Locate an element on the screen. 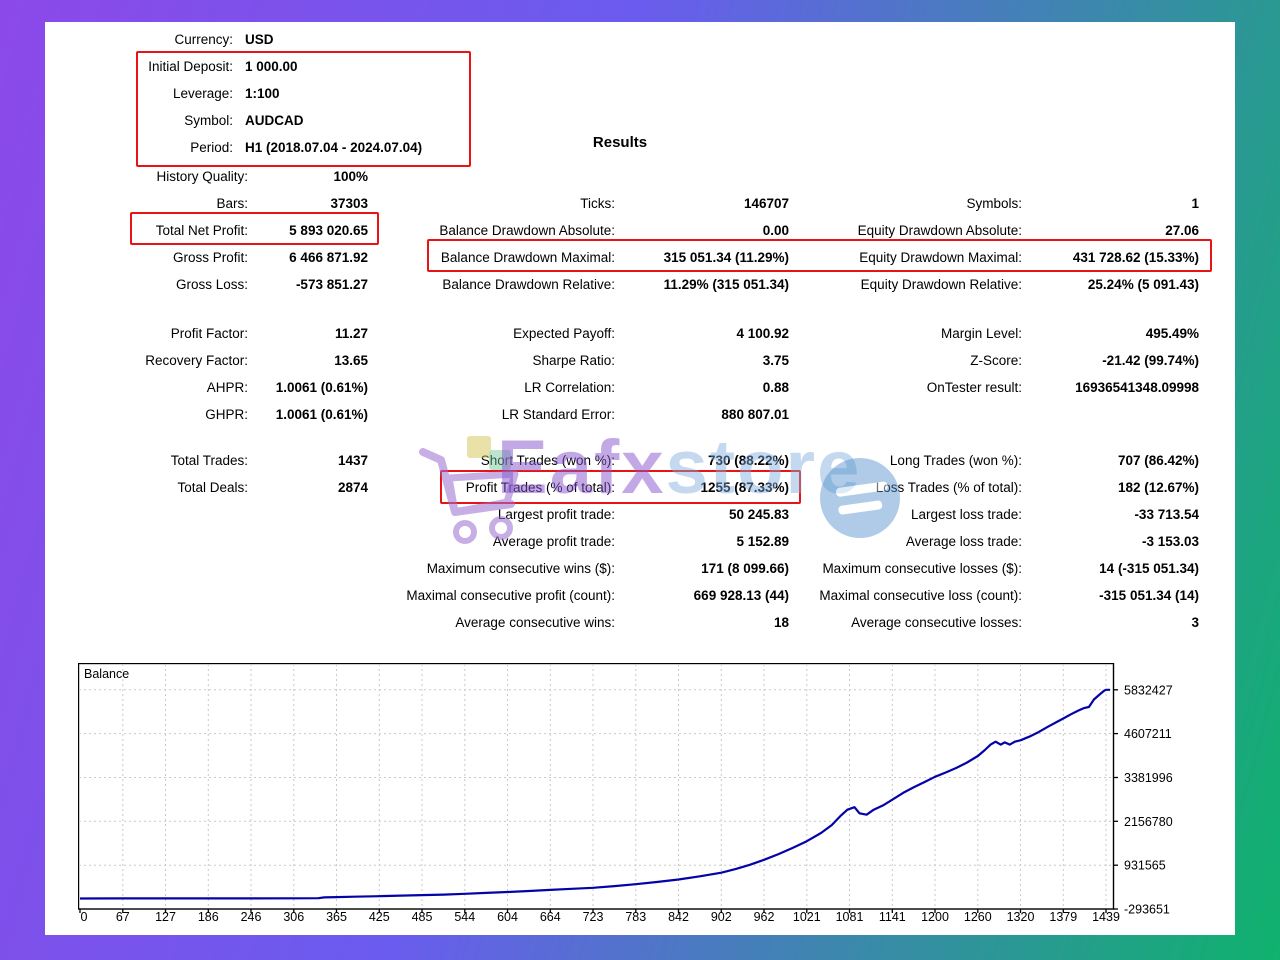 This screenshot has width=1280, height=960. svg-text: 425 is located at coordinates (379, 917).